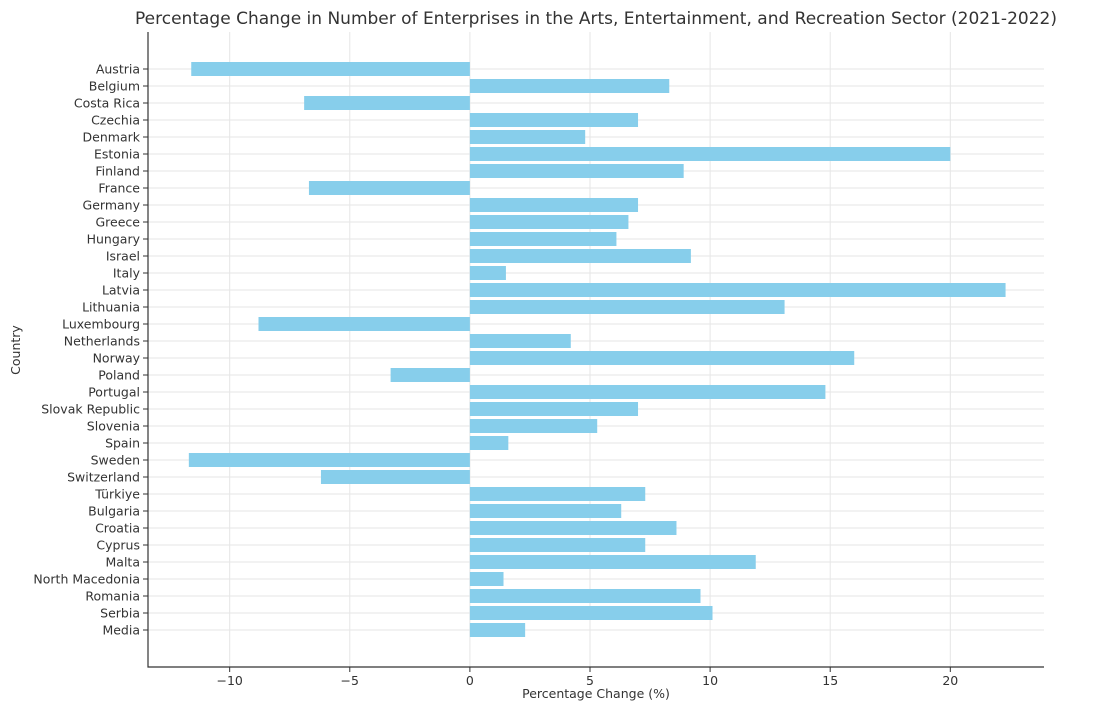  I want to click on y-tick-label: Lithuania, so click(111, 307).